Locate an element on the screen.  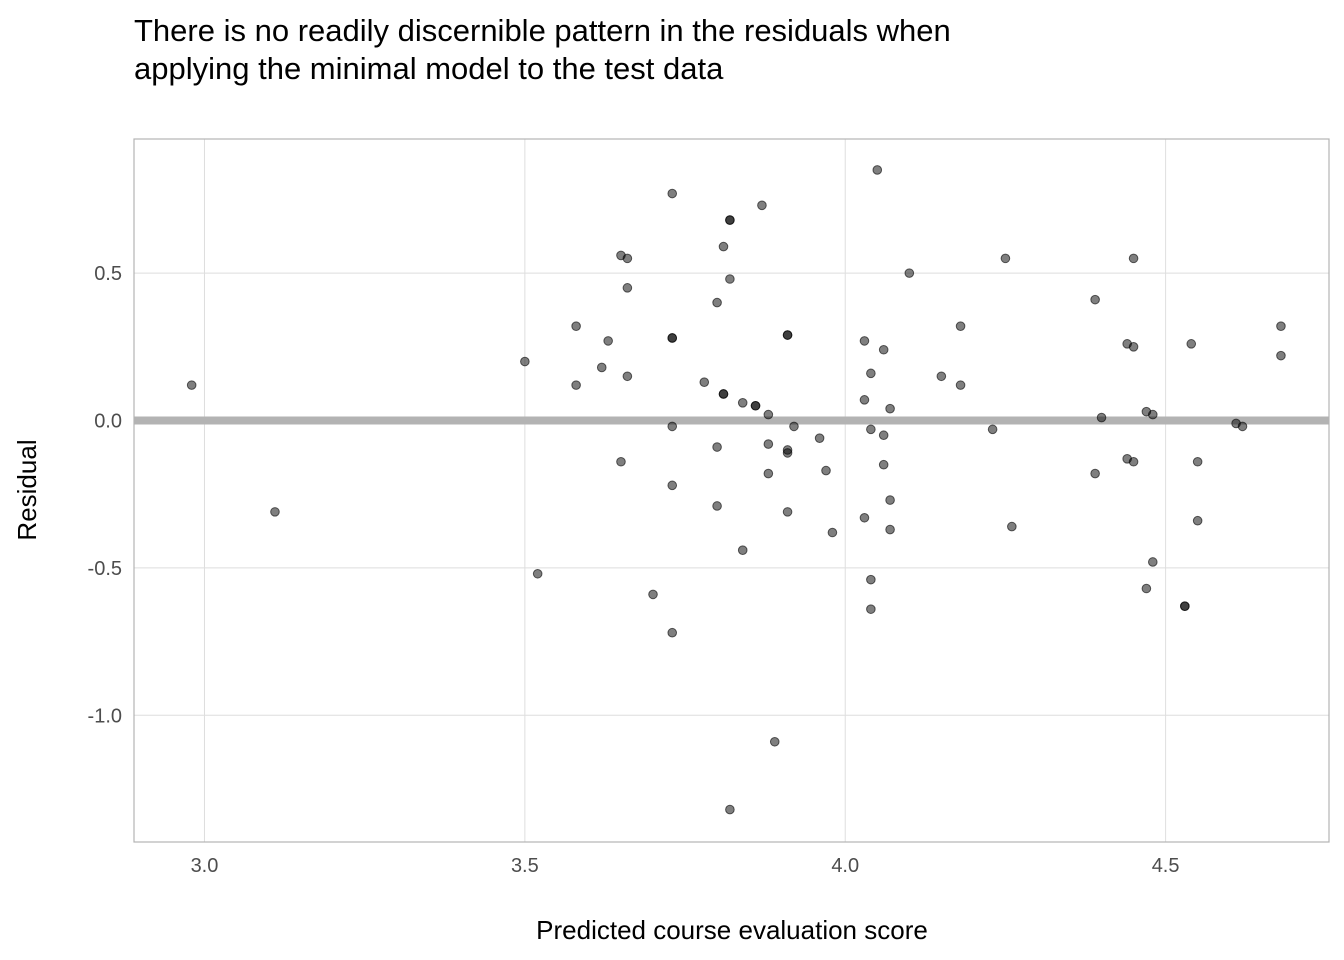
x-tick-labels: 3.0 3.5 4.0 4.5 is located at coordinates (685, 866).